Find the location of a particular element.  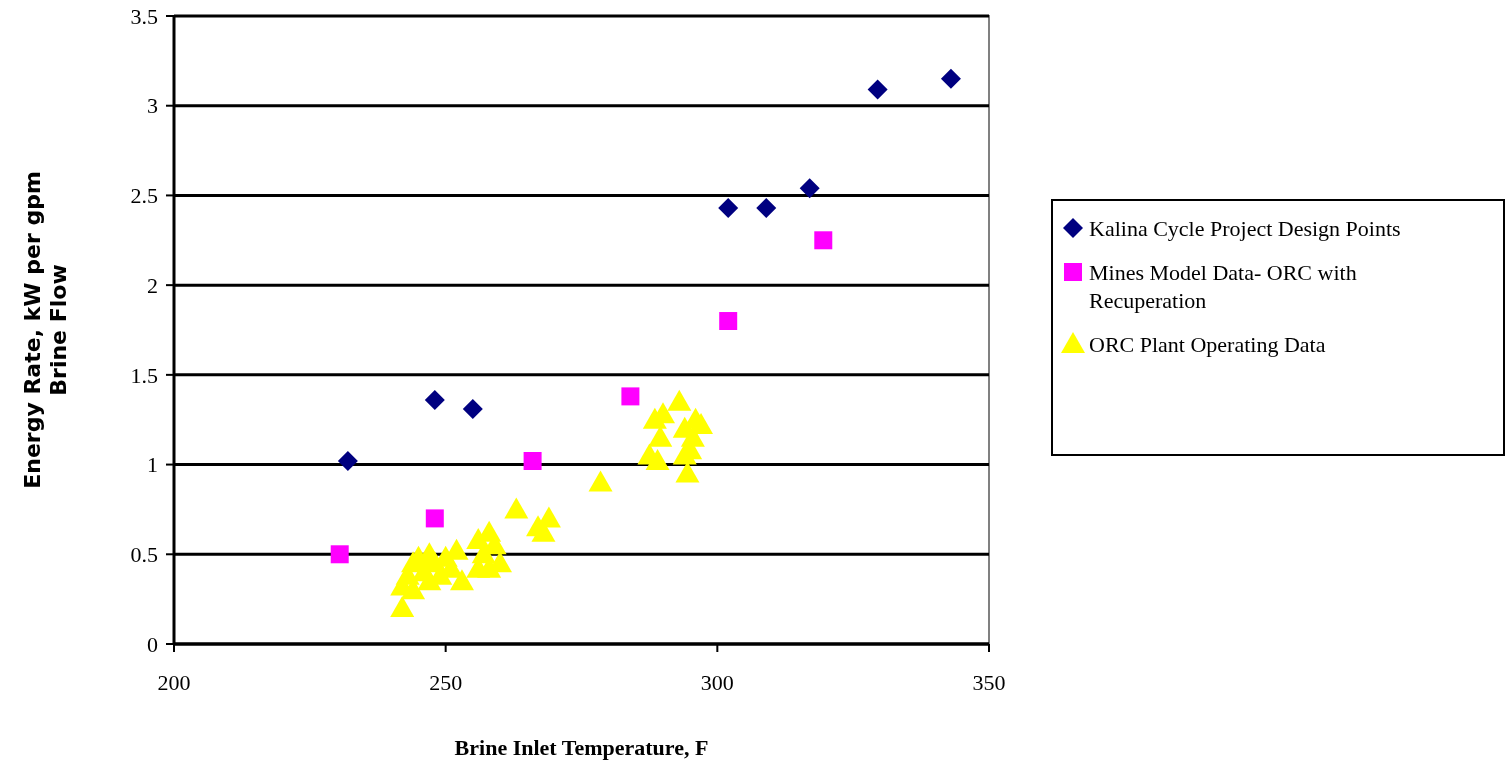

legend-label: Mines Model Data- ORC with Recuperation is located at coordinates (1223, 286).